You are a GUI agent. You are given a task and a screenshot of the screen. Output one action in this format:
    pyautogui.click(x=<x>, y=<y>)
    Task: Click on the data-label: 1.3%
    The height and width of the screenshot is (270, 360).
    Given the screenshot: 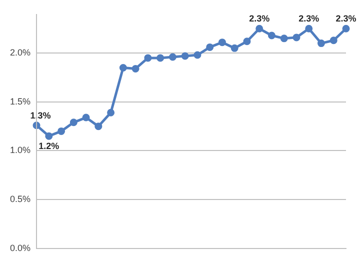 What is the action you would take?
    pyautogui.click(x=40, y=115)
    